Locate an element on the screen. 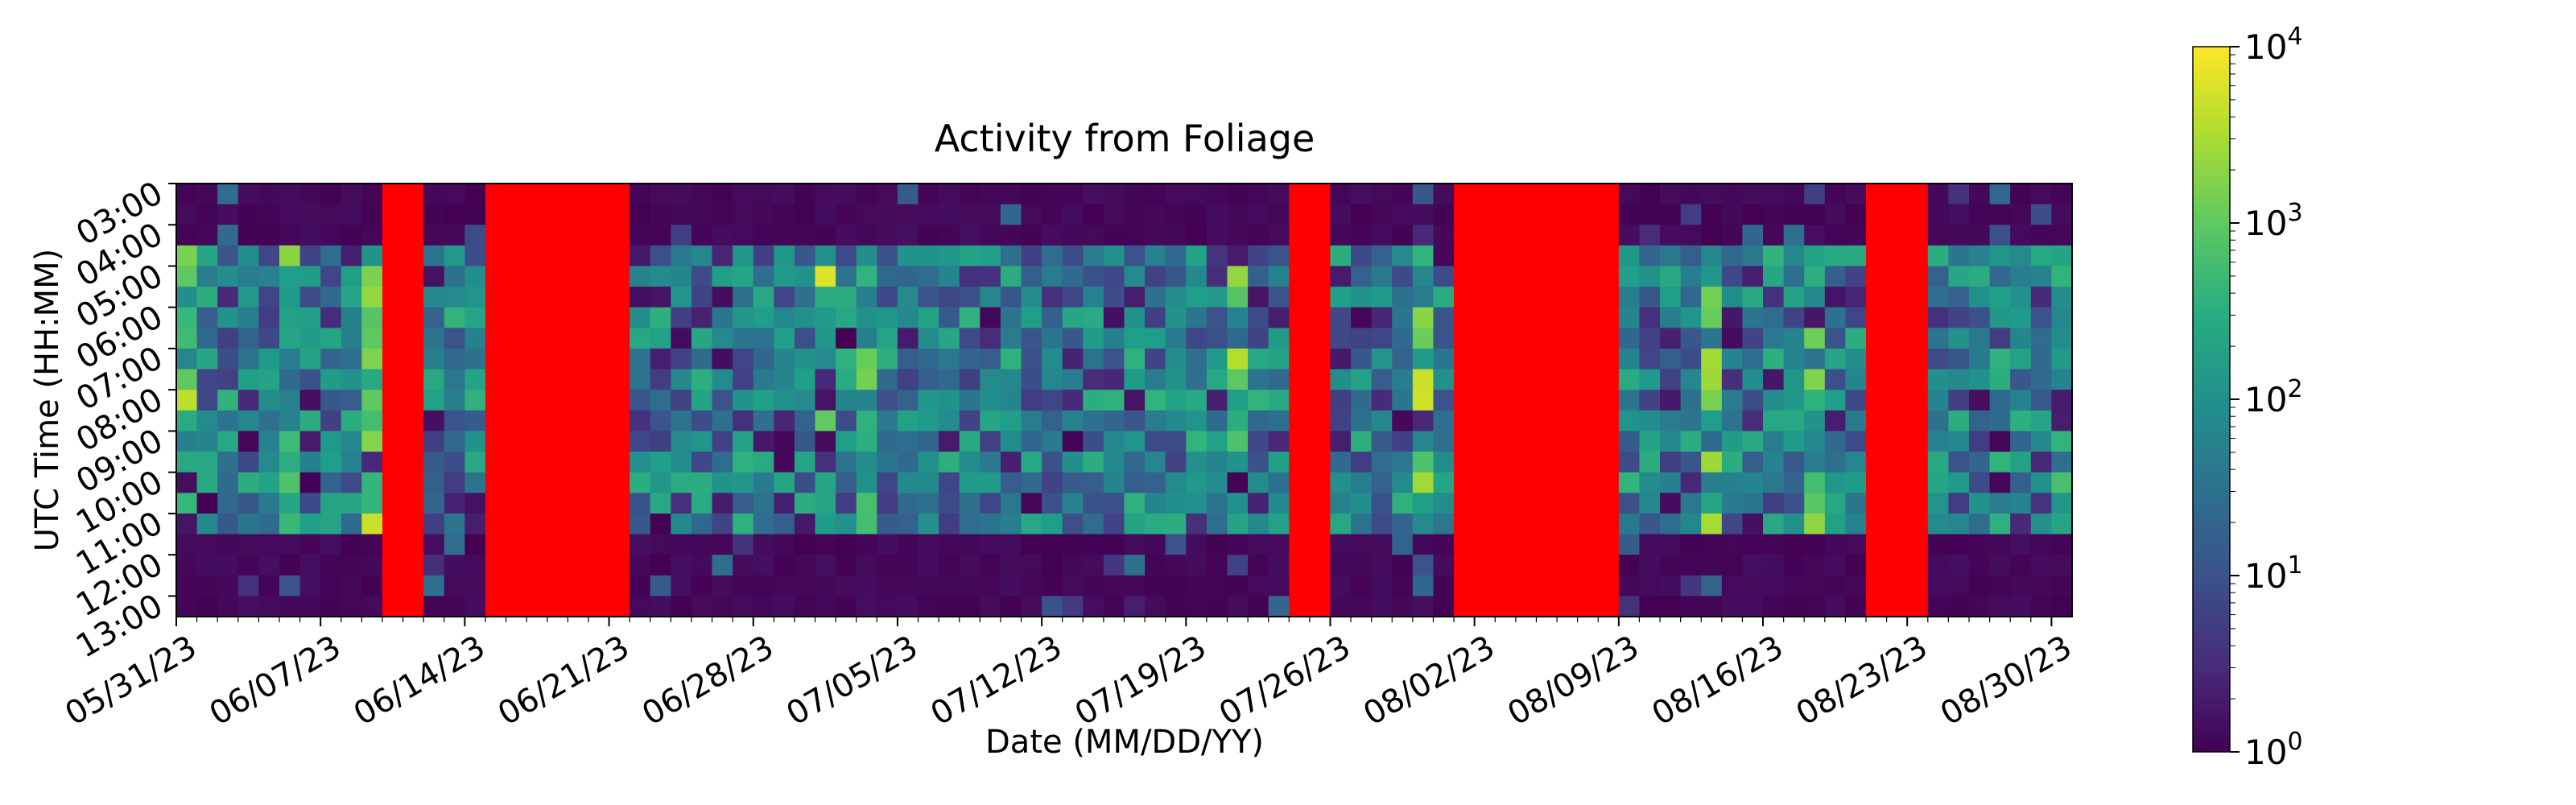  x-tick-label: 06/28/23 is located at coordinates (708, 681).